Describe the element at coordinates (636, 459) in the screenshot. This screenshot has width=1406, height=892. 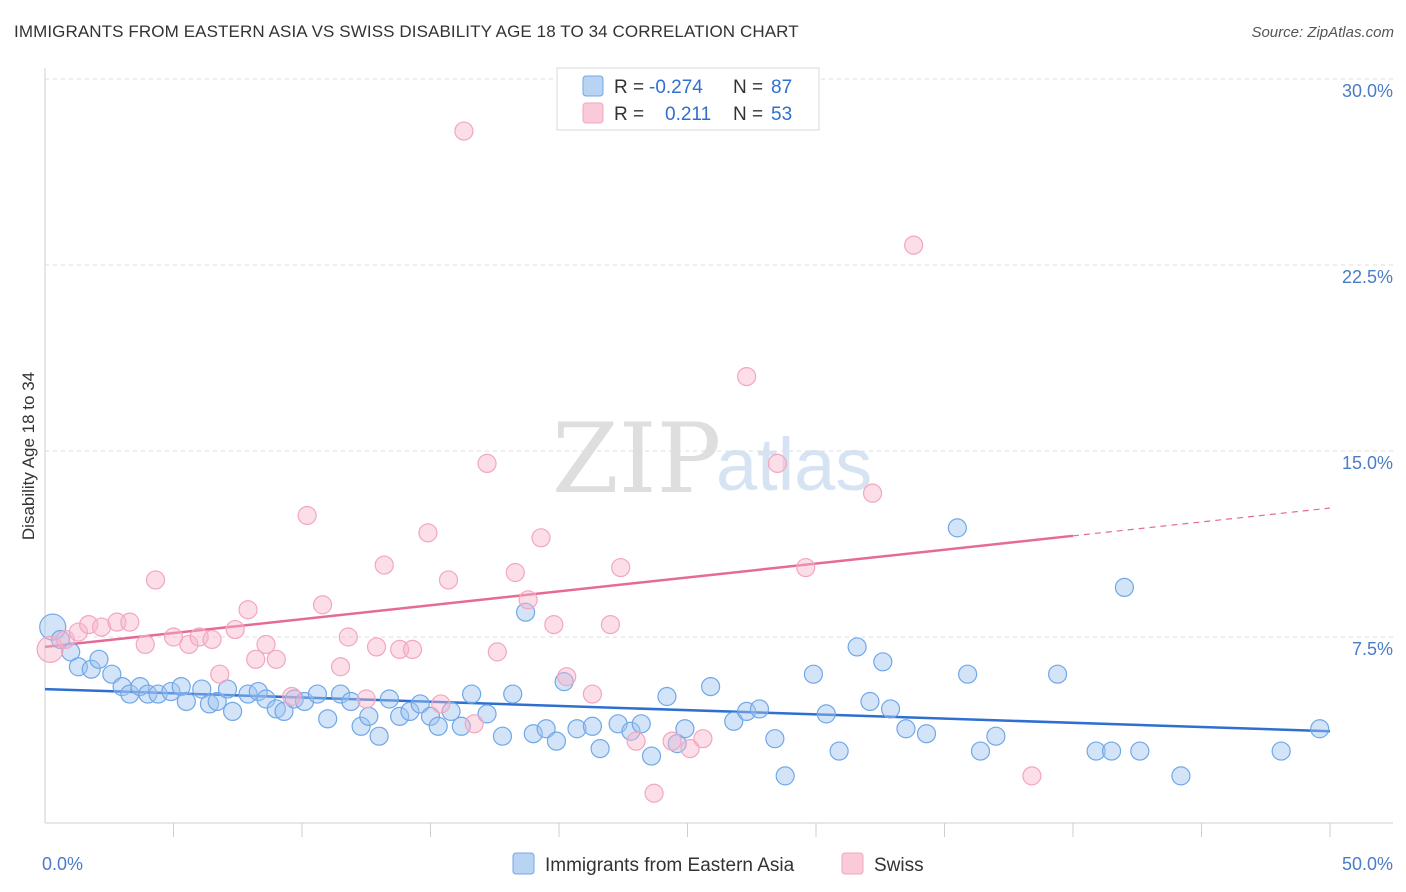
I see `watermark-zip: ZIP` at that location.